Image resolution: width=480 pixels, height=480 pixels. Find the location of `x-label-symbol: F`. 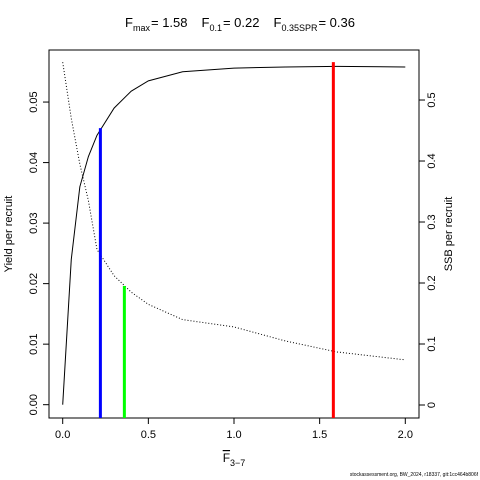

x-label-symbol: F is located at coordinates (226, 458).